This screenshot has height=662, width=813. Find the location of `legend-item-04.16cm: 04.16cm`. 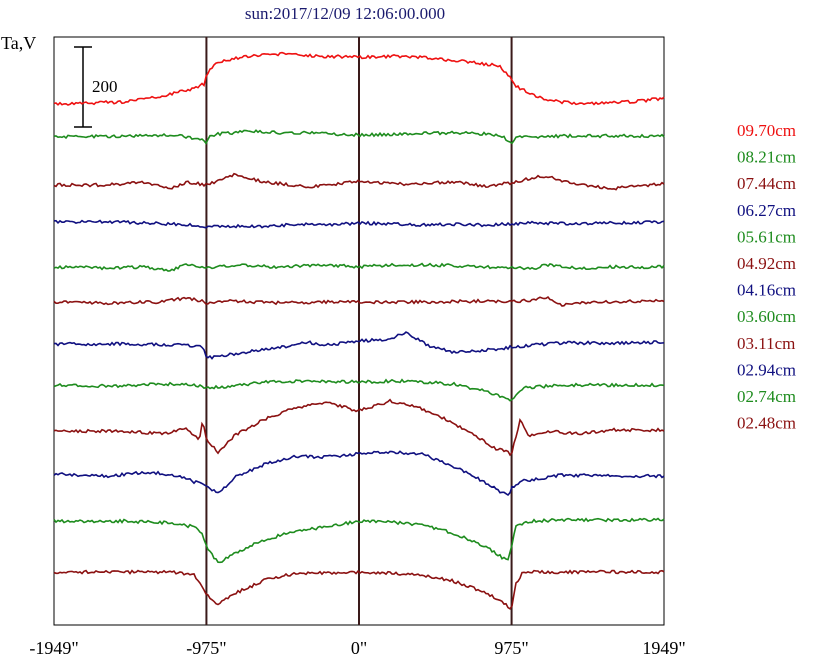

legend-item-04.16cm: 04.16cm is located at coordinates (766, 290).